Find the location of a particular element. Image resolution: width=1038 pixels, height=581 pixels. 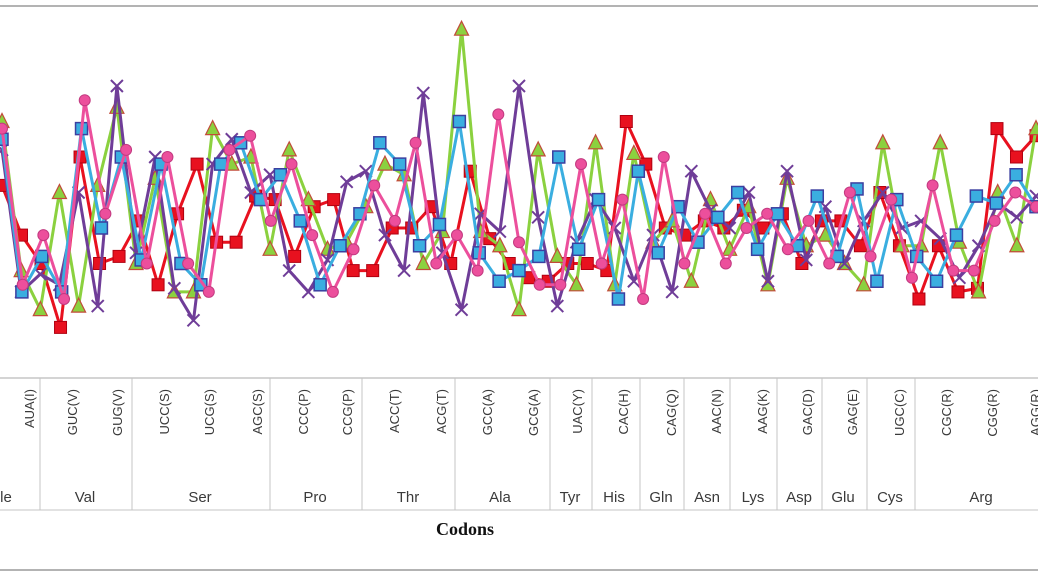

codon-tick-label: UGC(C) is located at coordinates (899, 412).